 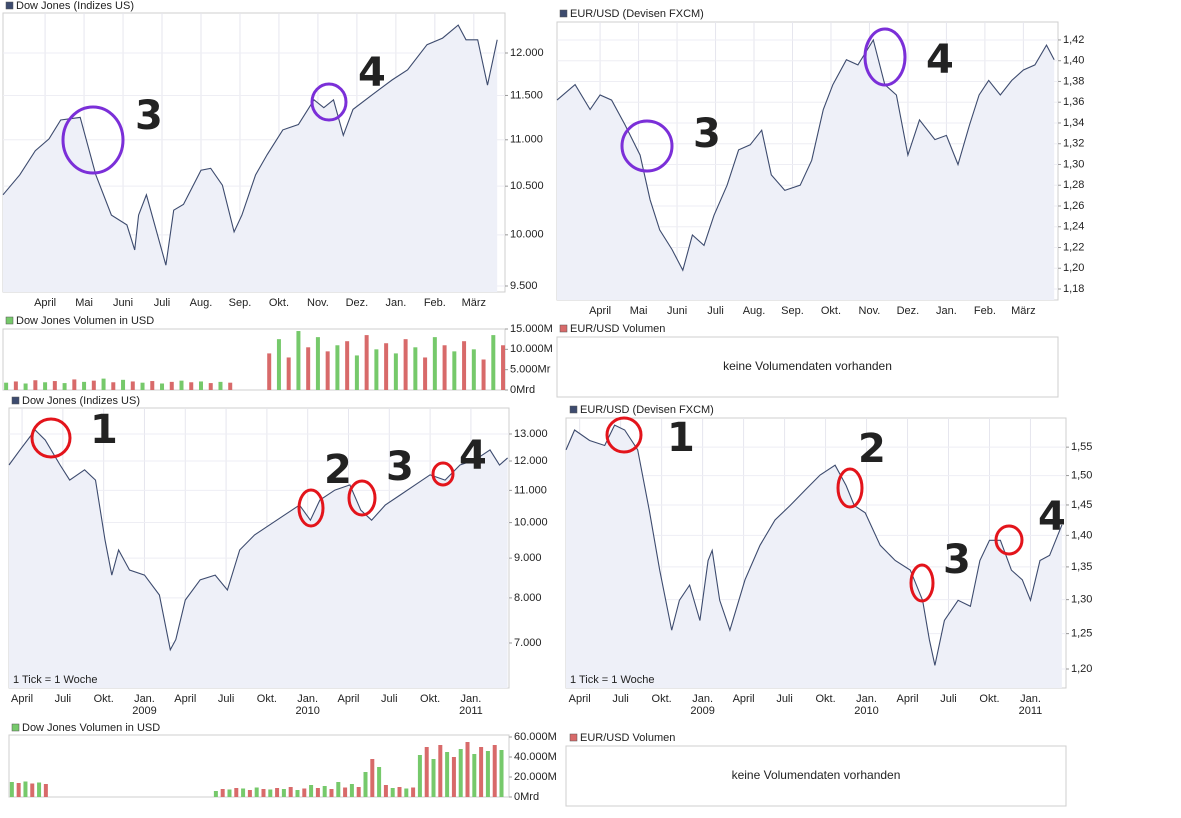 What do you see at coordinates (528, 643) in the screenshot?
I see `y-tick-label: 7.000` at bounding box center [528, 643].